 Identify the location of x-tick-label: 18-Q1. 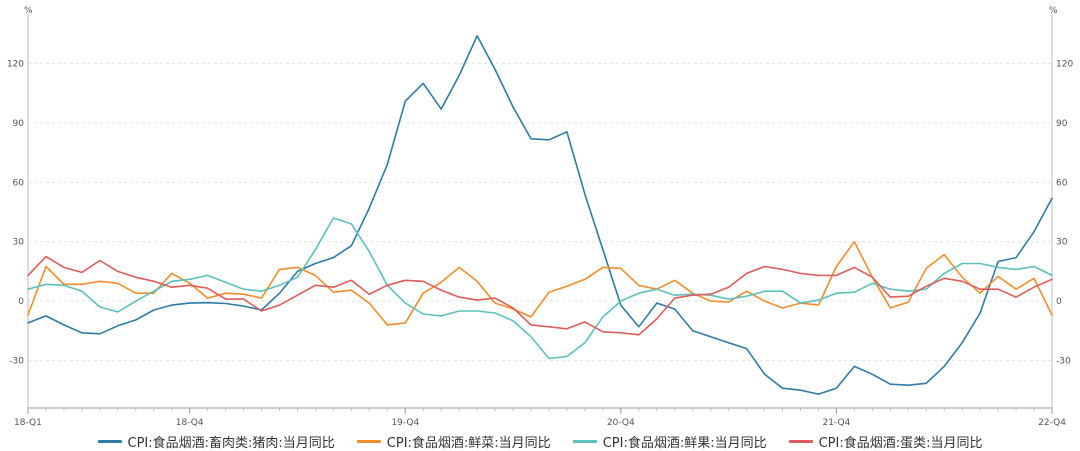
(28, 423).